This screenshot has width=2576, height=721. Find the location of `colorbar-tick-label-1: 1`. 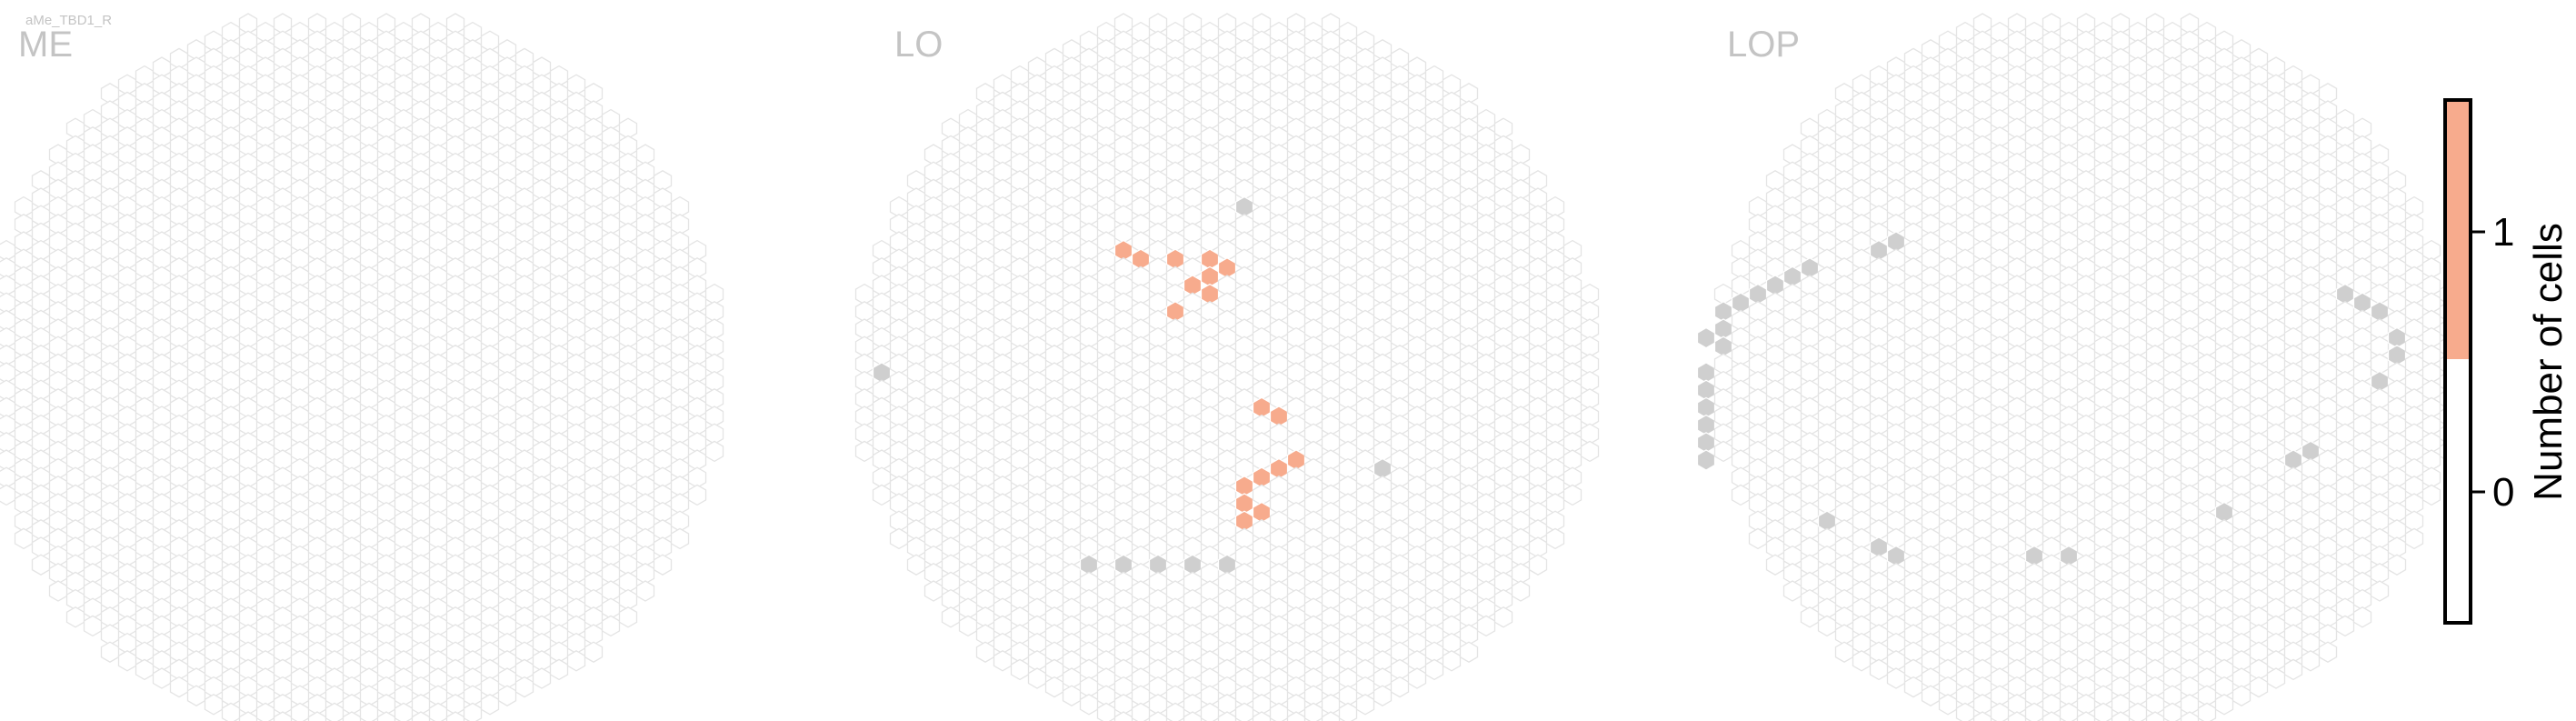

colorbar-tick-label-1: 1 is located at coordinates (2503, 232).